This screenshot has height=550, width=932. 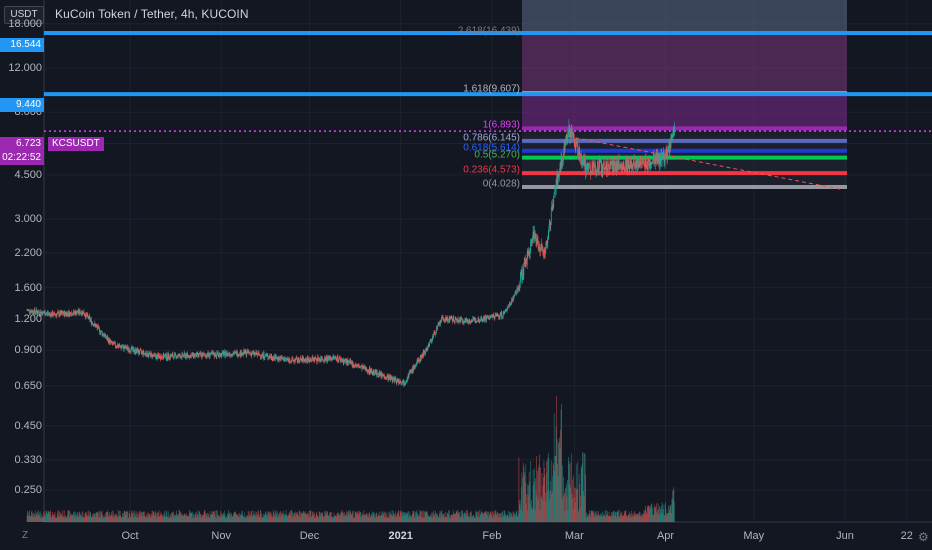 I want to click on log-scale-toggle: Z, so click(x=25, y=535).